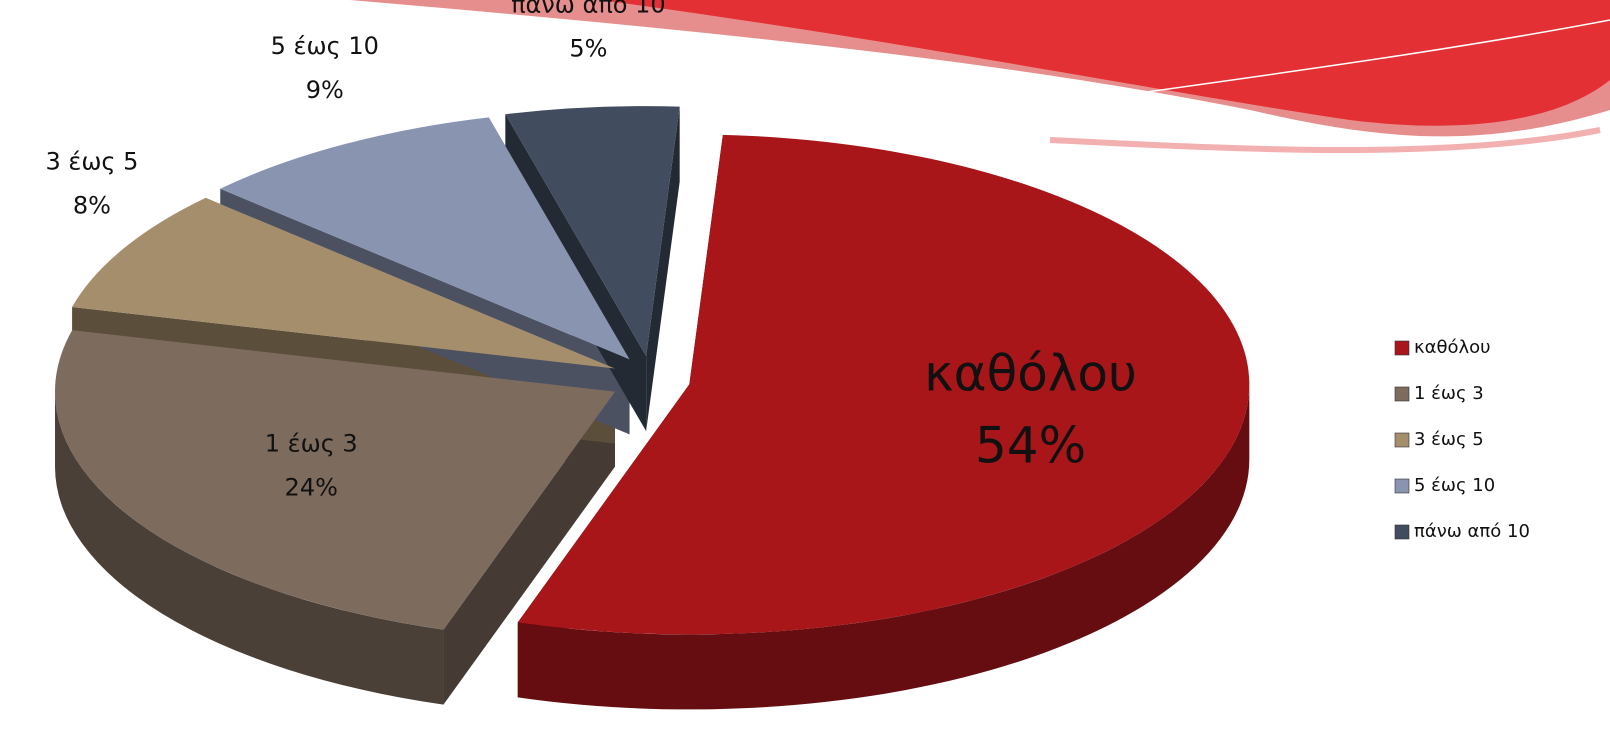 Image resolution: width=1610 pixels, height=731 pixels. Describe the element at coordinates (325, 90) in the screenshot. I see `data-label-value: 9%` at that location.